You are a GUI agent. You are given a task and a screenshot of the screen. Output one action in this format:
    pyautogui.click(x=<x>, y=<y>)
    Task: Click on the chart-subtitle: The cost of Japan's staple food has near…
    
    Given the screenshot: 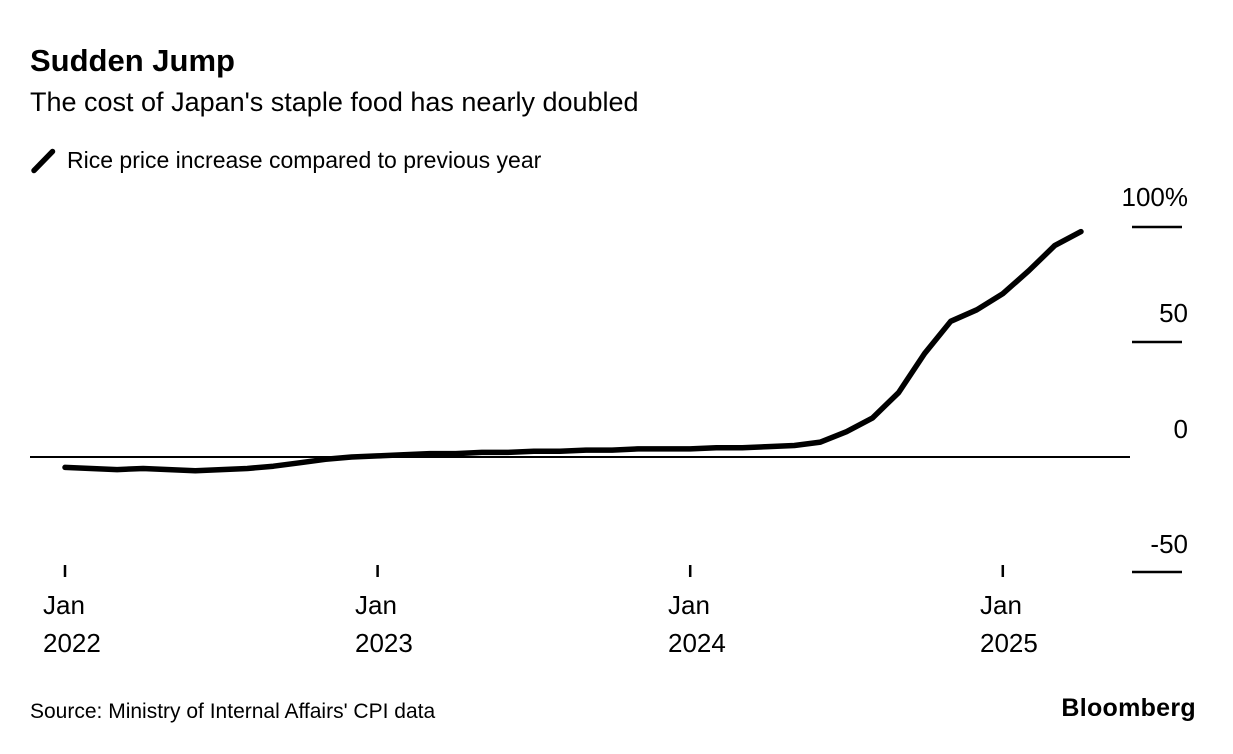 What is the action you would take?
    pyautogui.click(x=334, y=102)
    